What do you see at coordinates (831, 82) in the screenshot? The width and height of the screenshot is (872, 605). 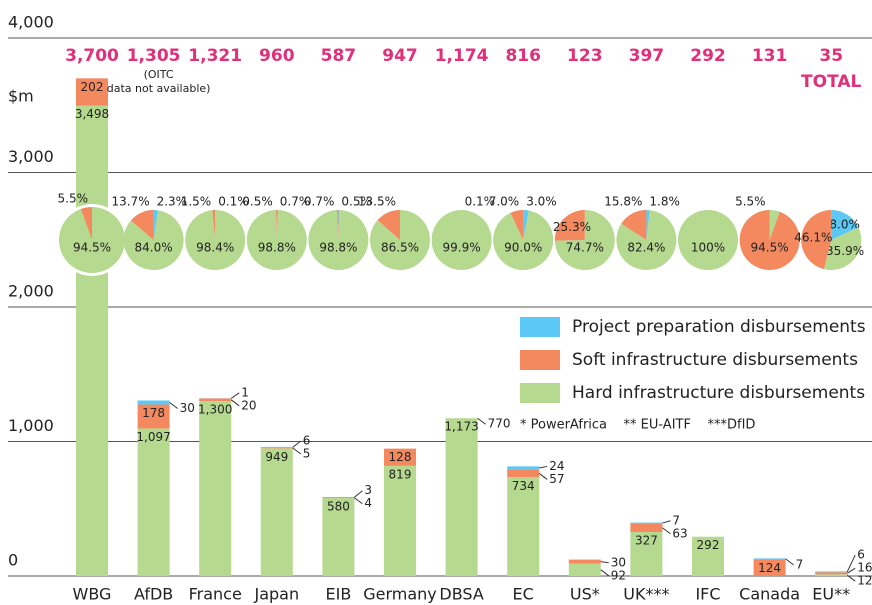 I see `total-caption: TOTAL` at bounding box center [831, 82].